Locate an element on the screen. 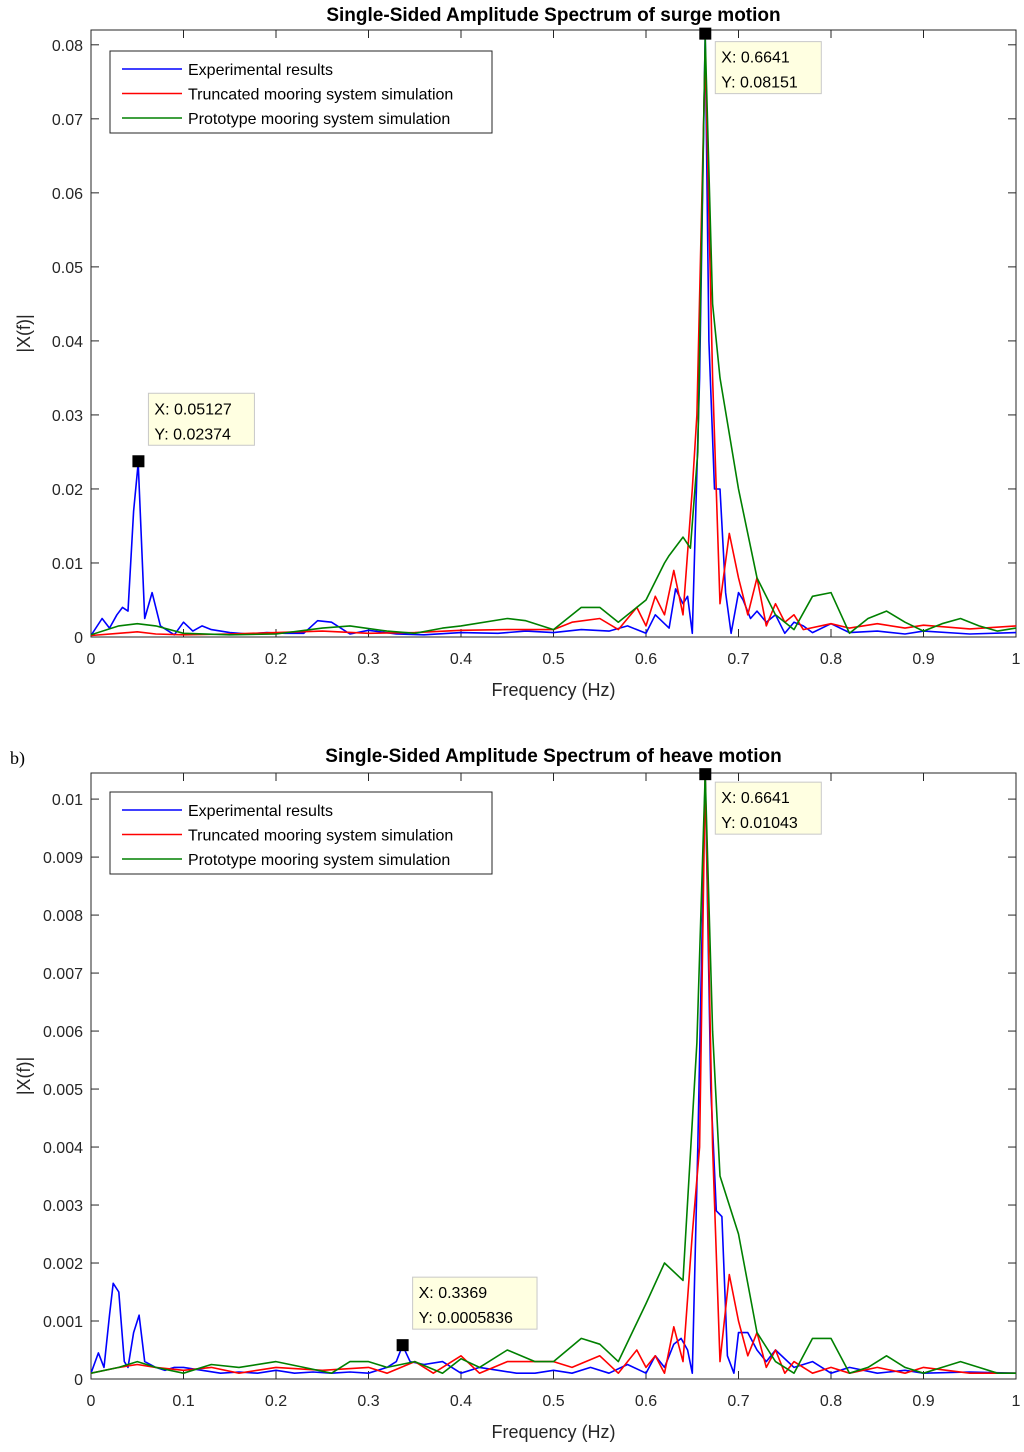 This screenshot has width=1024, height=1452. y-tick-label: 0.001 is located at coordinates (63, 1322).